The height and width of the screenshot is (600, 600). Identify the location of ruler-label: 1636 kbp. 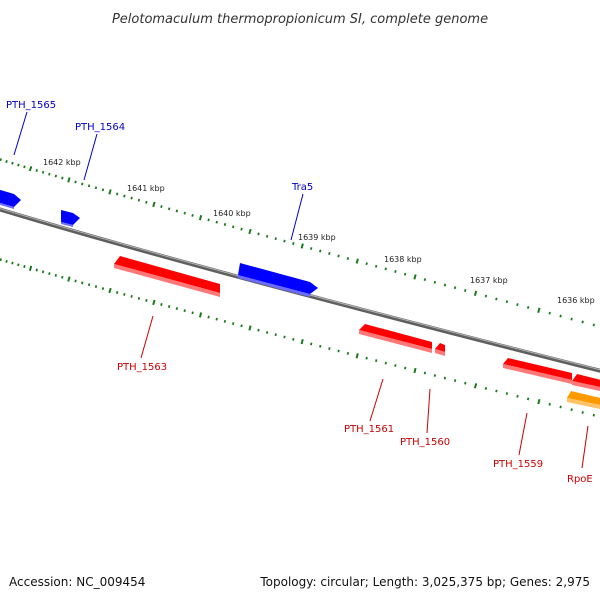
(576, 300).